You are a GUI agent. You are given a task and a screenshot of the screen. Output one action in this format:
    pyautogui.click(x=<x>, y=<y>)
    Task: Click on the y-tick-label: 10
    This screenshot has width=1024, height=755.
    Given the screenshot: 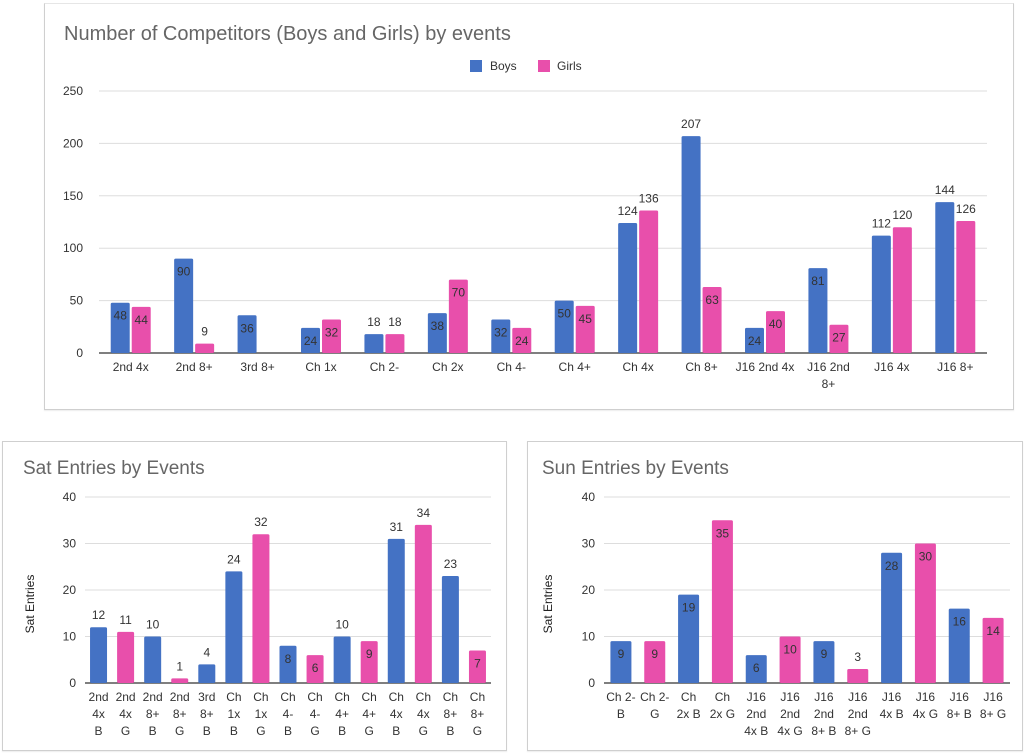 What is the action you would take?
    pyautogui.click(x=70, y=637)
    